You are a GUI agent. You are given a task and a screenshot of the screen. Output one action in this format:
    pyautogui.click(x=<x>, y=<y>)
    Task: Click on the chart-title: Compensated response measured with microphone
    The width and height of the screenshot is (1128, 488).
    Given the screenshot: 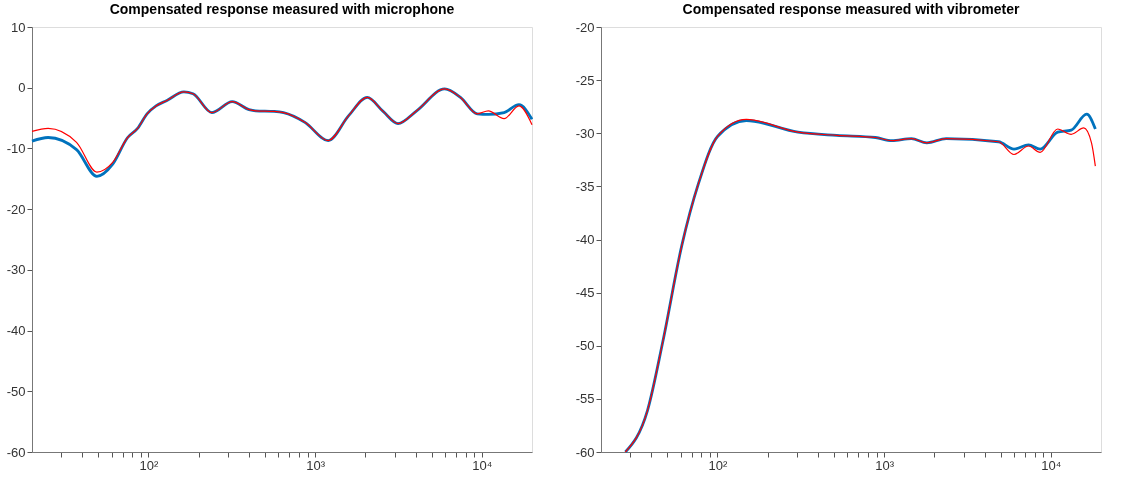 What is the action you would take?
    pyautogui.click(x=282, y=9)
    